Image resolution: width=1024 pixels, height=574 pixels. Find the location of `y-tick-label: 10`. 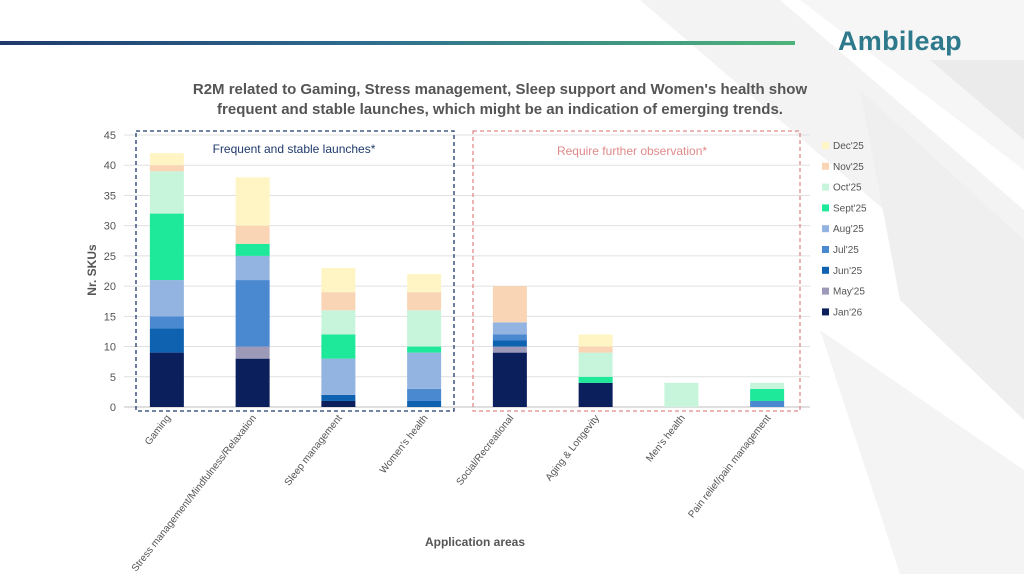

y-tick-label: 10 is located at coordinates (110, 348).